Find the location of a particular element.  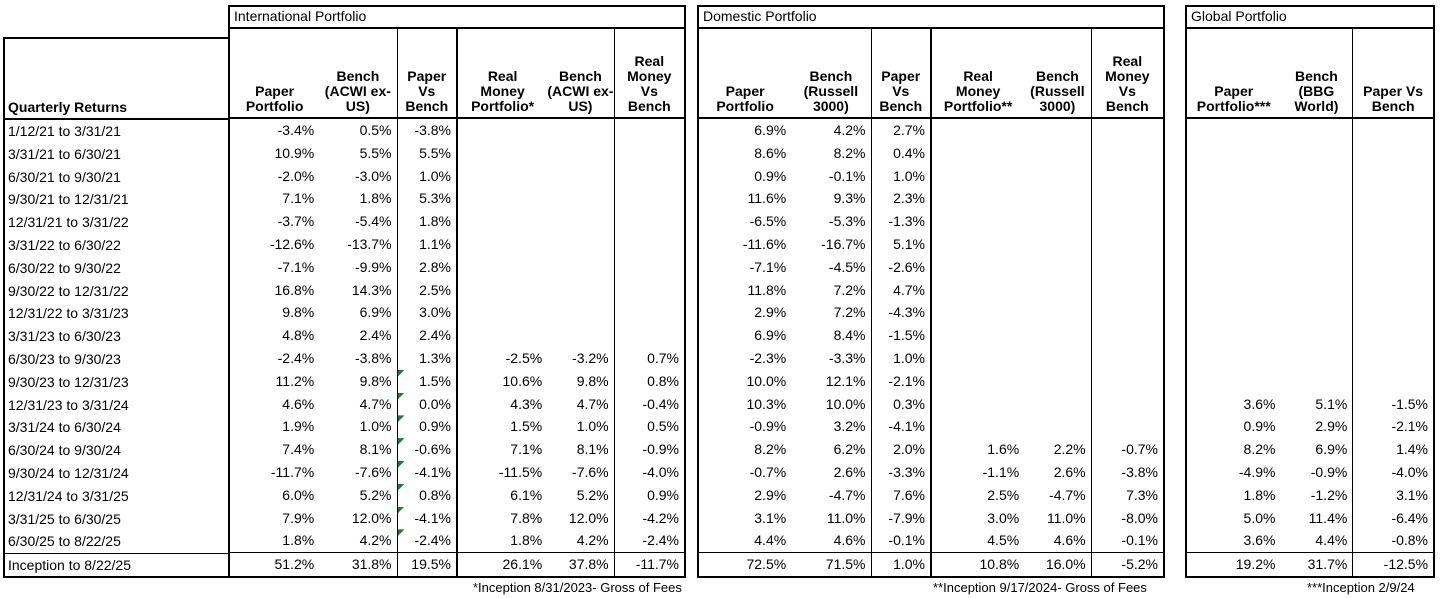

row-label: 6/30/21 to 9/30/21 is located at coordinates (64, 176).